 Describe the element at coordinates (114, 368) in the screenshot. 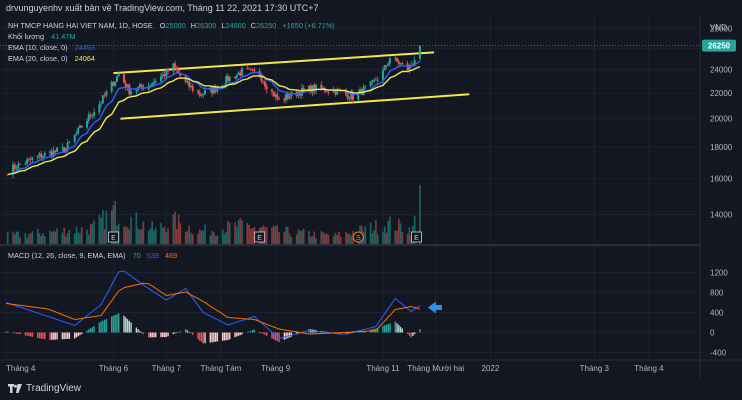

I see `time-tick-label: Tháng 6` at that location.